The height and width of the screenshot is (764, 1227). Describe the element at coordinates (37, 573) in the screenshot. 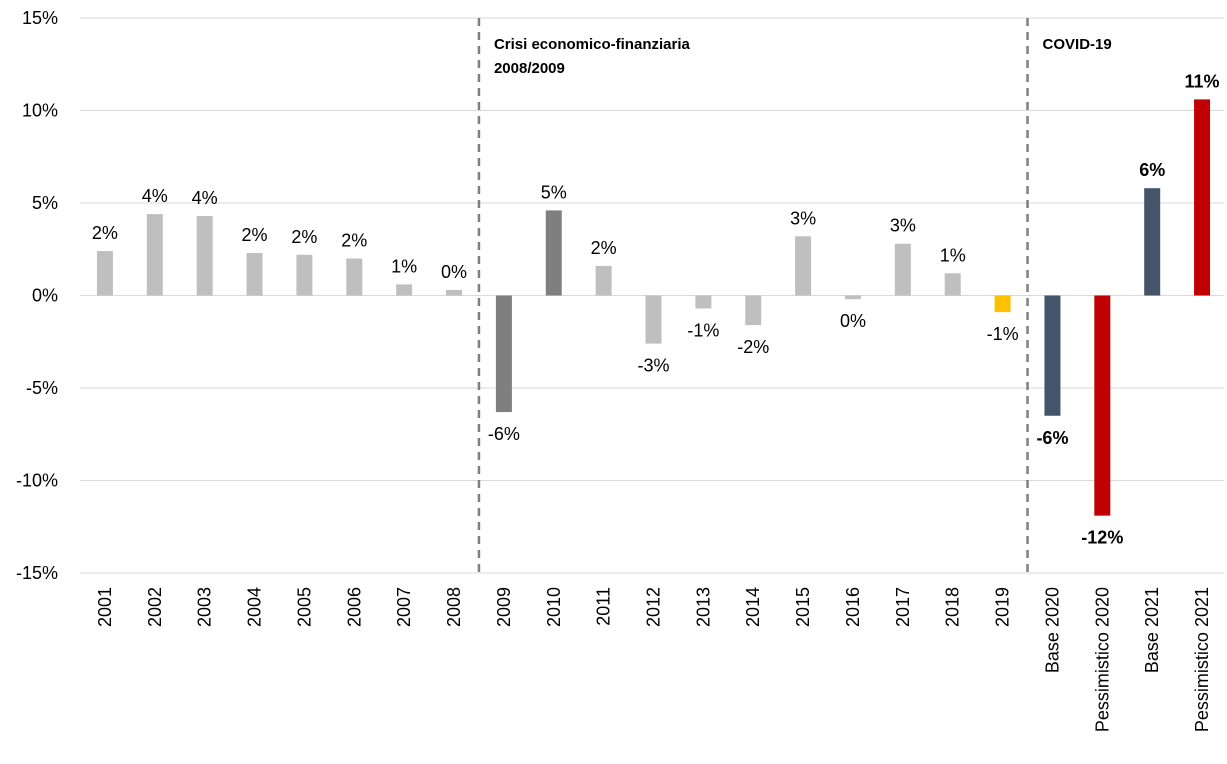

I see `y-tick-label: -15%` at that location.